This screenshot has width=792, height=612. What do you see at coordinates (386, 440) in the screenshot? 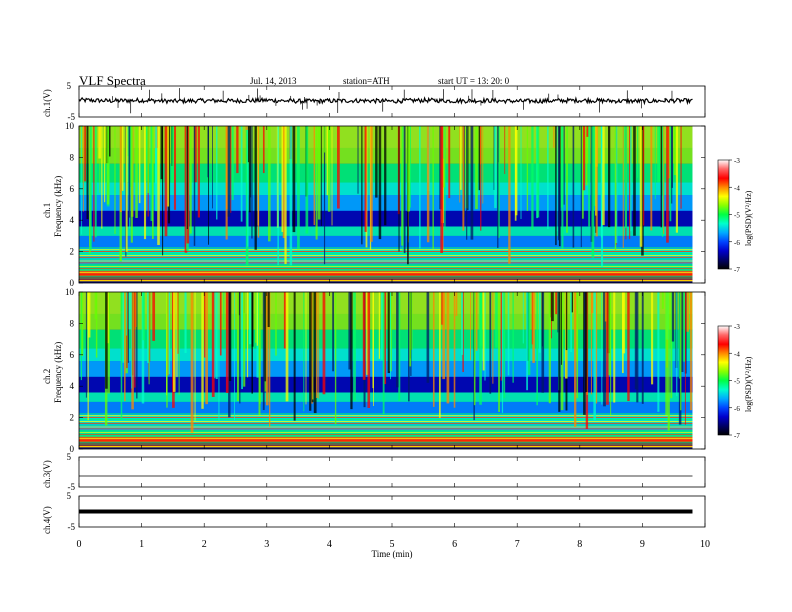
I see `ch2-low-band-red` at bounding box center [386, 440].